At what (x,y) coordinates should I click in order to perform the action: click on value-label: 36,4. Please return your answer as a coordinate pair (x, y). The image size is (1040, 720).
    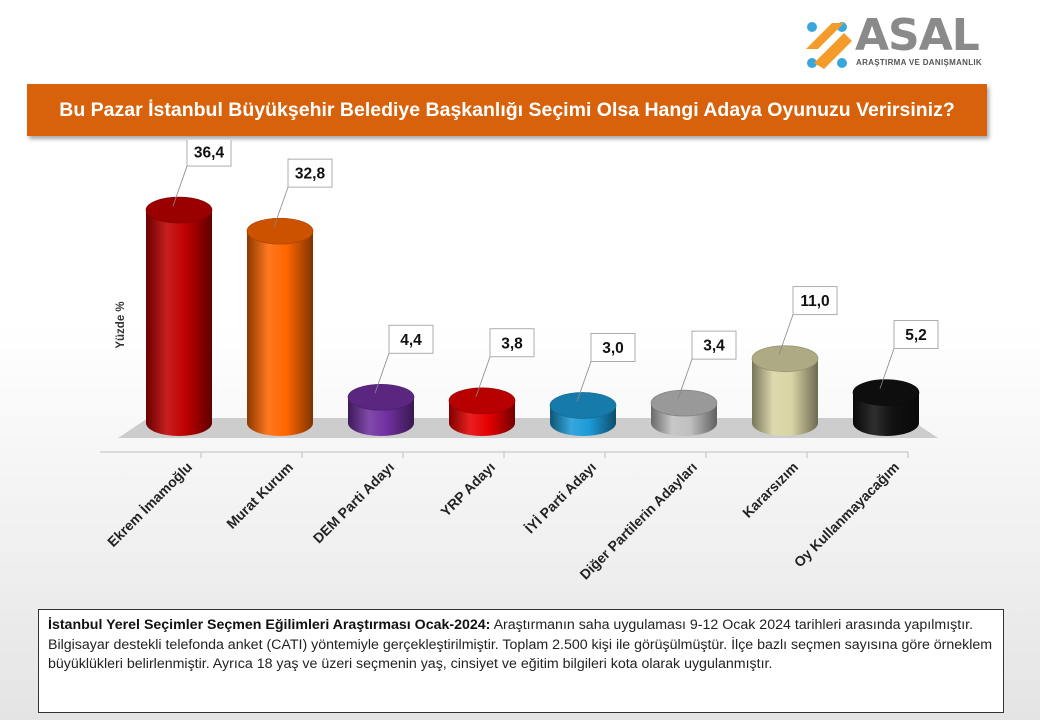
    Looking at the image, I should click on (209, 153).